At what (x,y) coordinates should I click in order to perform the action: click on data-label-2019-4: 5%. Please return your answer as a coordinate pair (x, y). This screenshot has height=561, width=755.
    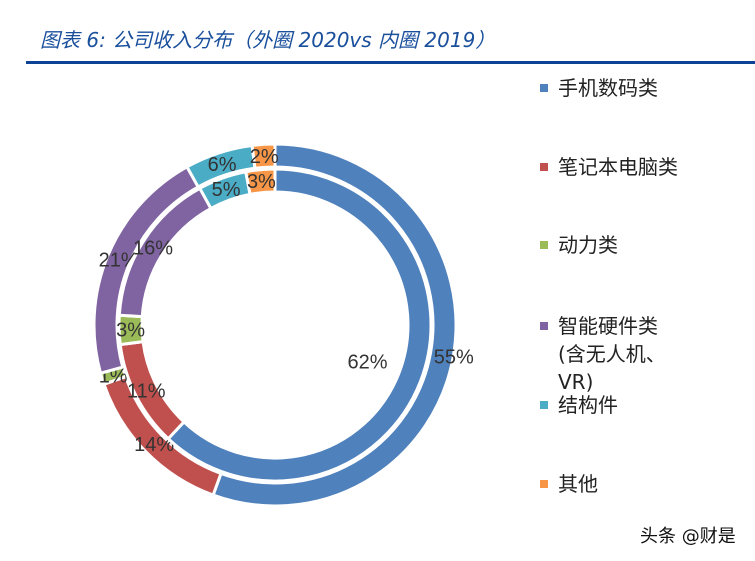
    Looking at the image, I should click on (226, 190).